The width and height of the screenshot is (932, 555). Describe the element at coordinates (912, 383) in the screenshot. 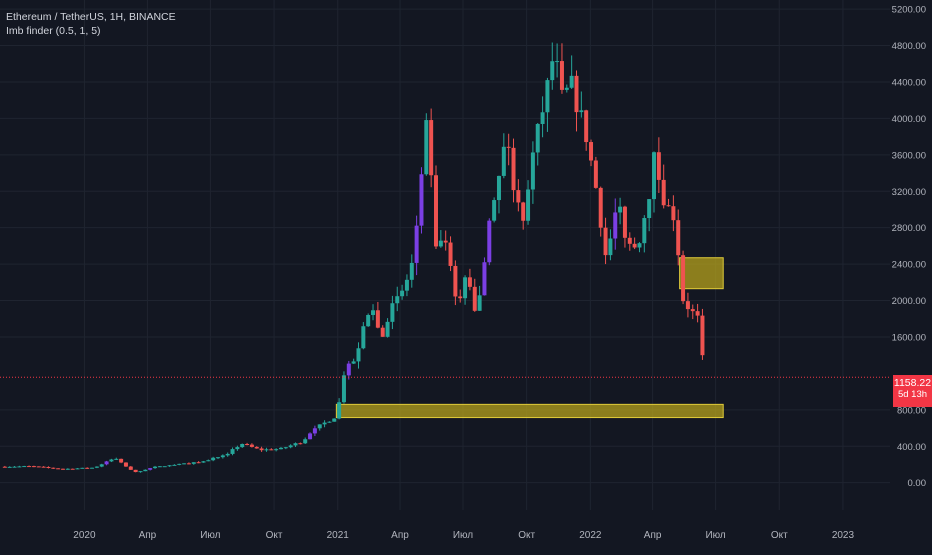

I see `last-price-value: 1158.22` at that location.